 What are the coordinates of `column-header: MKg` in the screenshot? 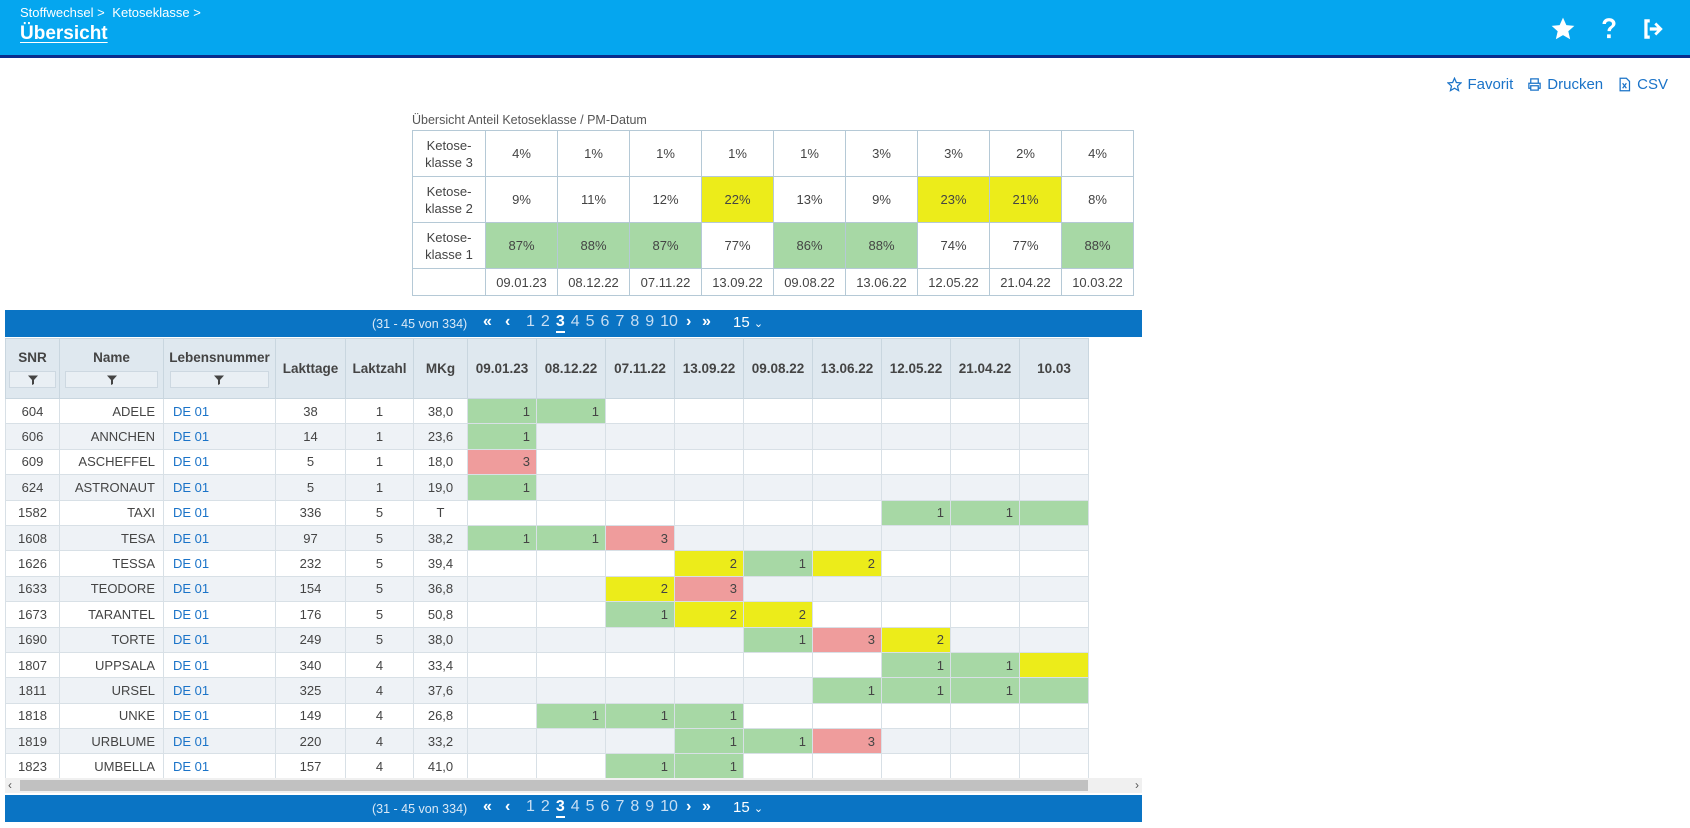 It's located at (440, 368).